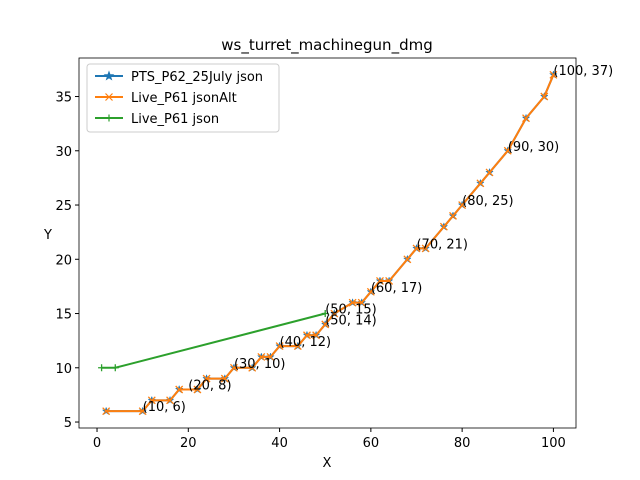 This screenshot has height=480, width=640. I want to click on x-axis-label: X, so click(327, 463).